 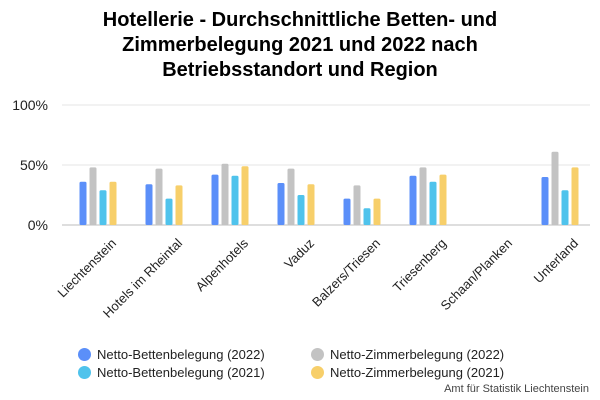 I want to click on x-tick-label: Liechtenstein, so click(x=86, y=268).